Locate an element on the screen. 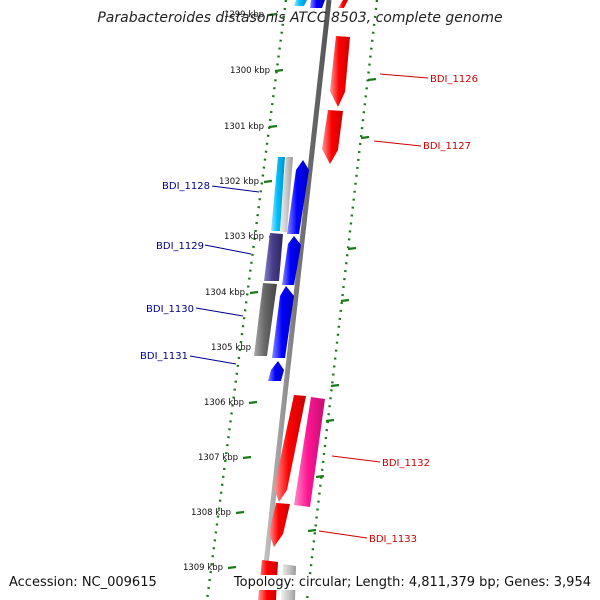  gene-label: BDI_1128 is located at coordinates (186, 186).